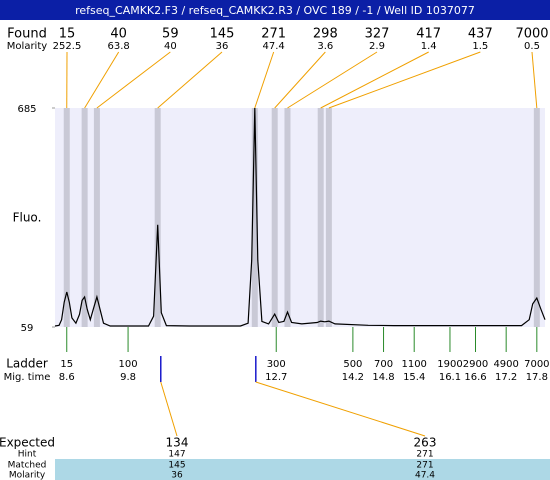 Image resolution: width=550 pixels, height=480 pixels. I want to click on expected-value: 47.4, so click(425, 475).